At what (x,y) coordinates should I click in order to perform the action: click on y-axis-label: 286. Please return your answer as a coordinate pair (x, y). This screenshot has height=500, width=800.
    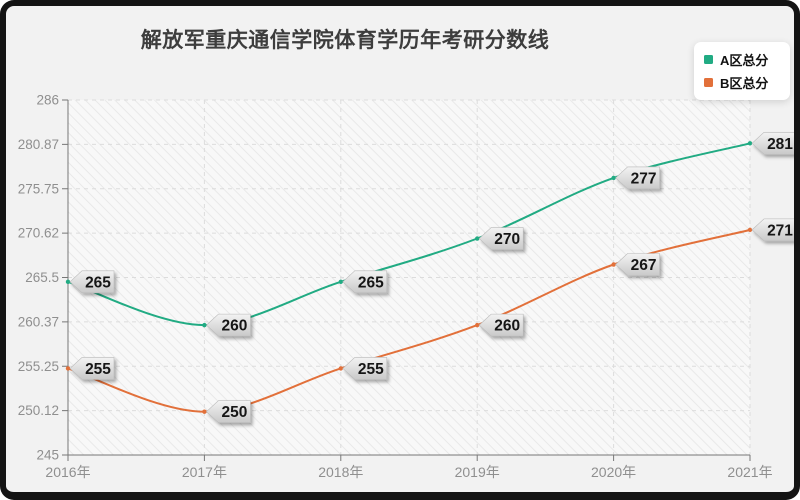
    Looking at the image, I should click on (47, 100).